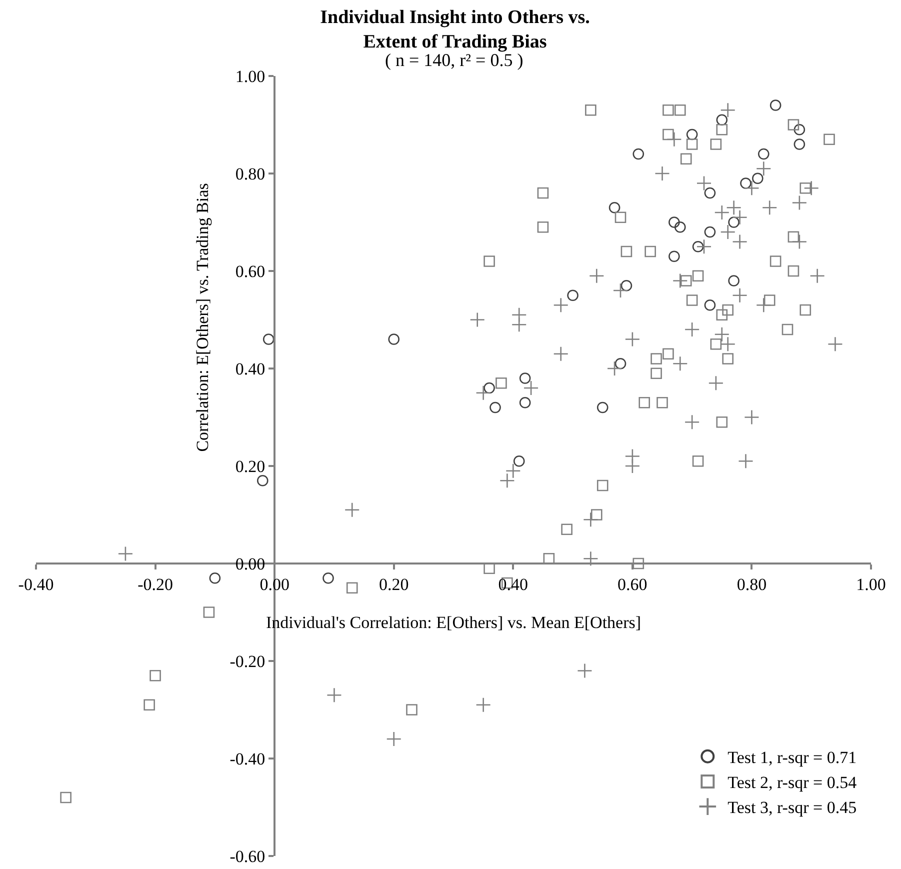 This screenshot has width=901, height=869. I want to click on x-tick-label: -0.40, so click(36, 584).